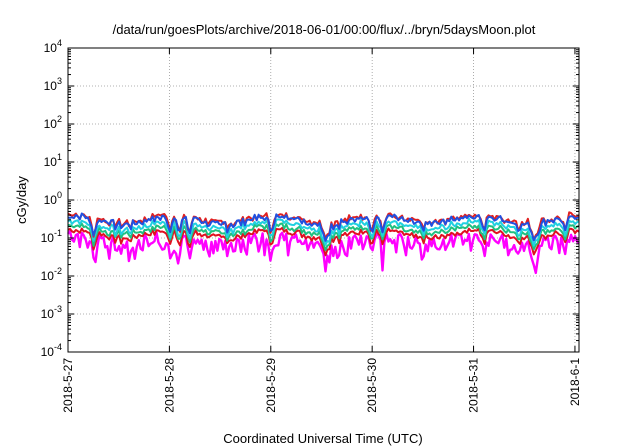 The width and height of the screenshot is (640, 448). What do you see at coordinates (169, 385) in the screenshot?
I see `x-tick-label: 2018-5-28` at bounding box center [169, 385].